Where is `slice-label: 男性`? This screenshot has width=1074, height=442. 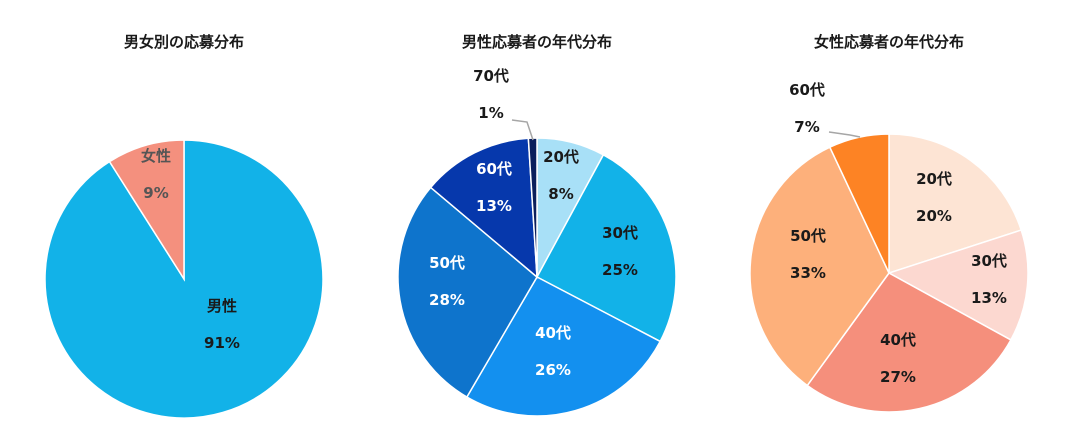 slice-label: 男性 is located at coordinates (222, 306).